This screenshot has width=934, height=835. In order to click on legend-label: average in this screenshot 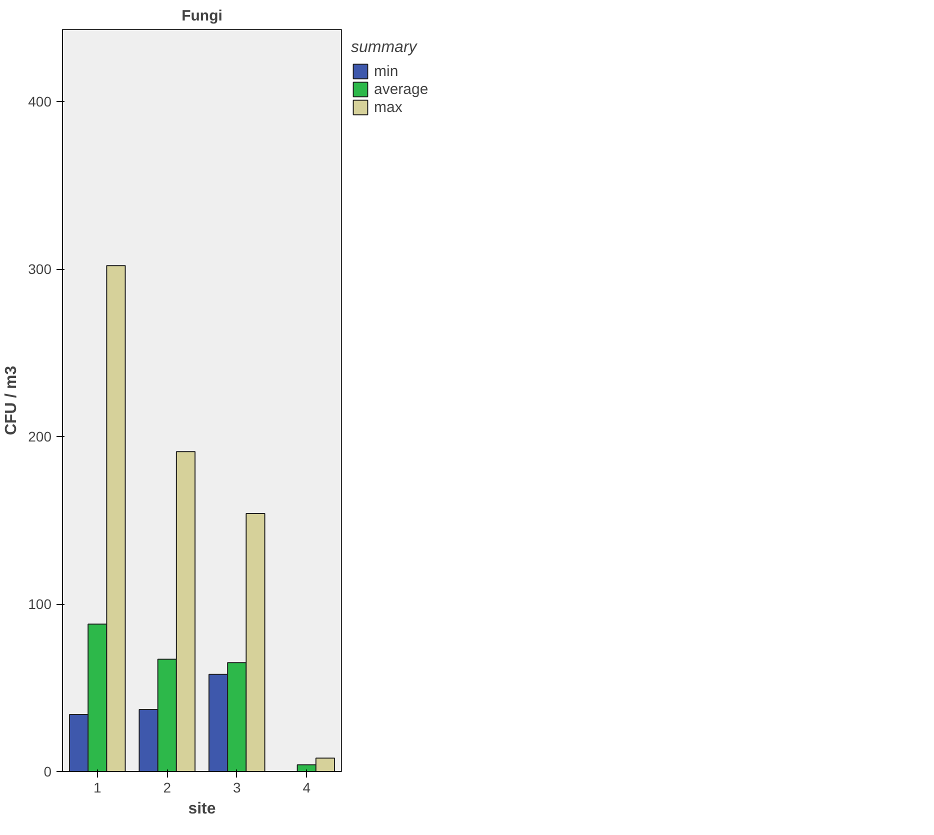, I will do `click(401, 89)`.